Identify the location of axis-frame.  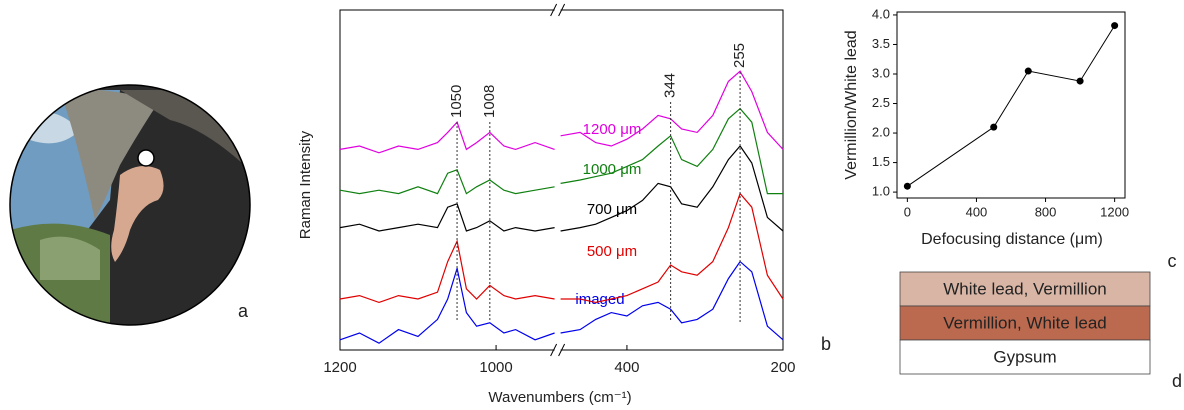
(1011, 105).